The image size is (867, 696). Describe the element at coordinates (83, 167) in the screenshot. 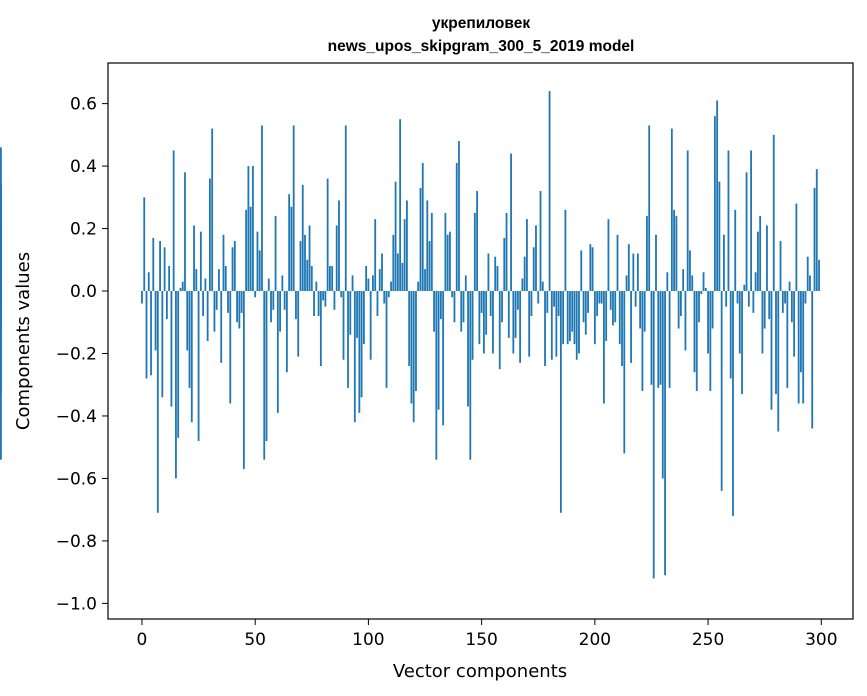

I see `y-tick-label: 0.4` at that location.